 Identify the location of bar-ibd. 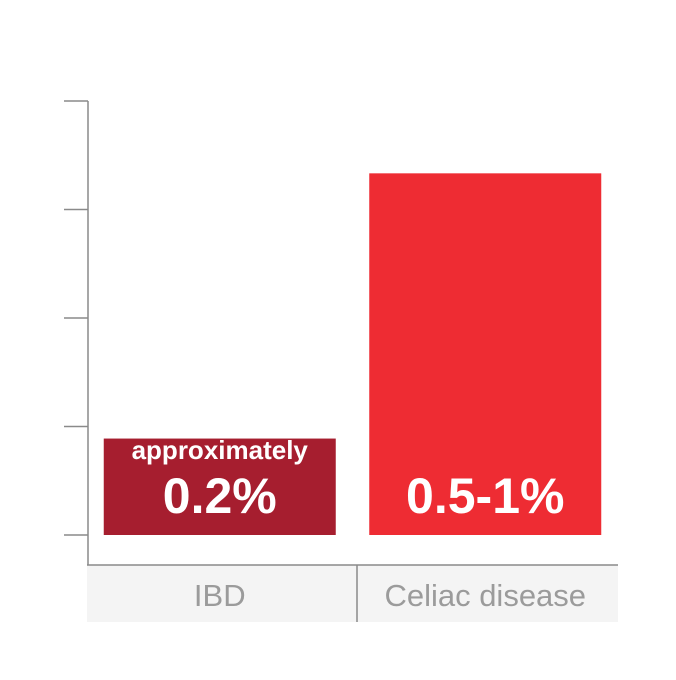
(219, 486).